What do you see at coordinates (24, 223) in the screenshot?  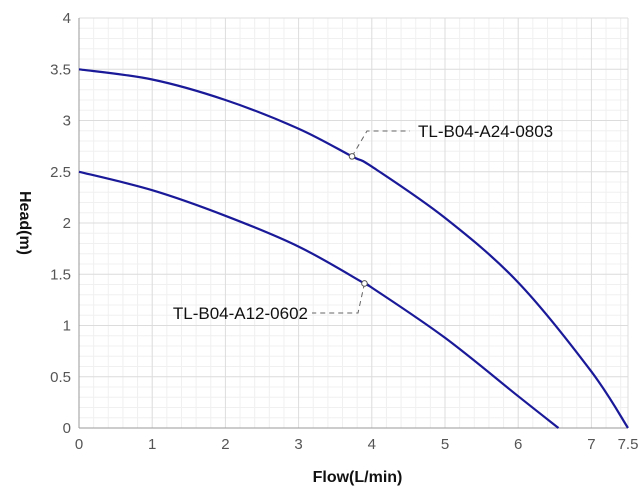 I see `y-axis-title: Head(m)` at bounding box center [24, 223].